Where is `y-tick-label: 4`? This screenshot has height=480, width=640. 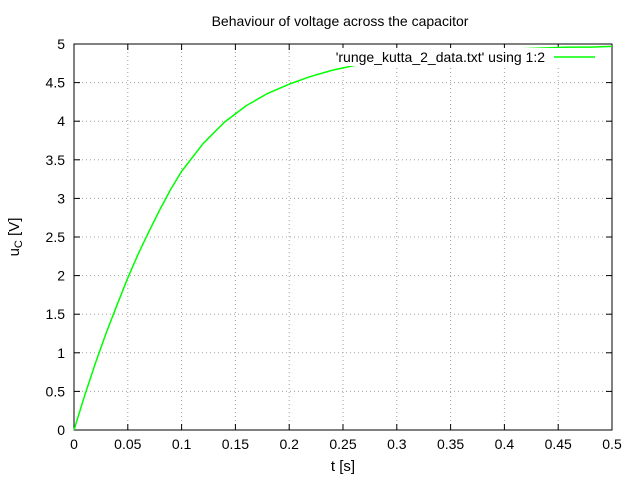 y-tick-label: 4 is located at coordinates (61, 121).